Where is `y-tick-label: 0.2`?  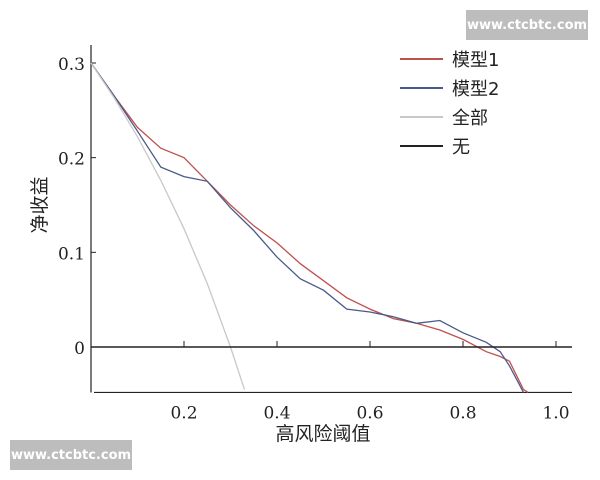 y-tick-label: 0.2 is located at coordinates (71, 160).